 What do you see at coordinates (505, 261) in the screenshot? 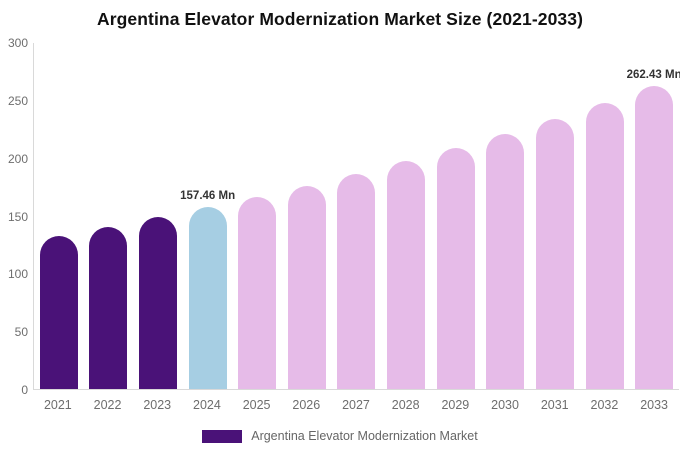
I see `bar-2030` at bounding box center [505, 261].